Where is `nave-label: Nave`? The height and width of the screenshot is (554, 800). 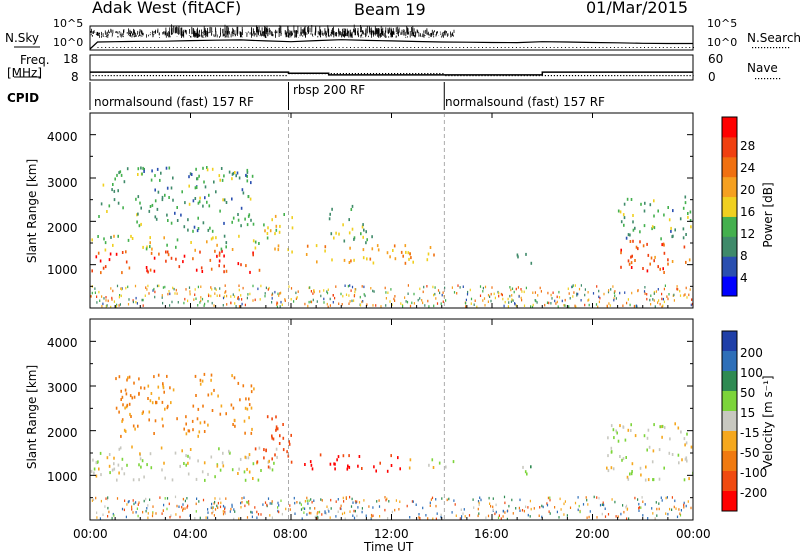
nave-label: Nave is located at coordinates (762, 68).